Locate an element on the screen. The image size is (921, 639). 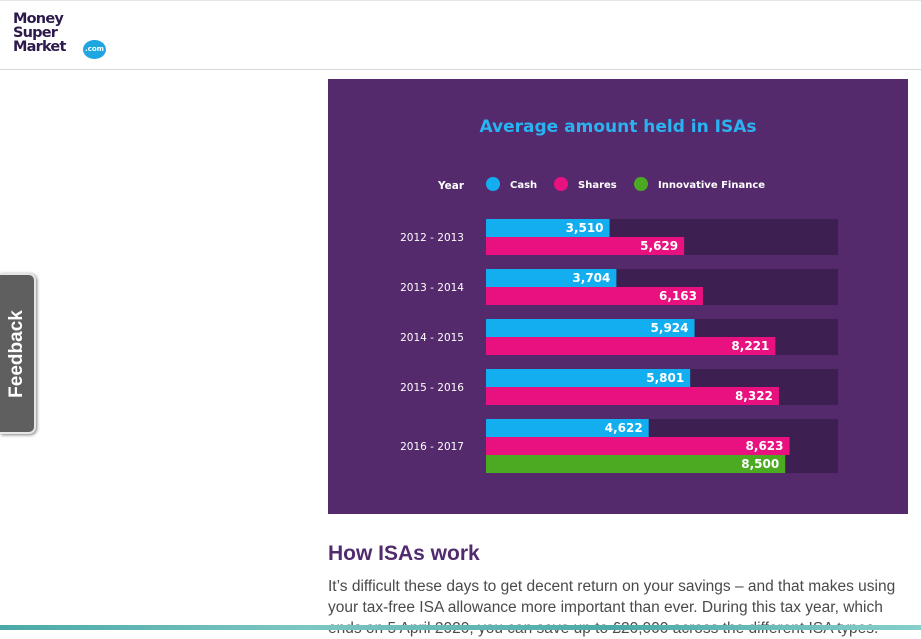
legend-label-2: Shares is located at coordinates (597, 185).